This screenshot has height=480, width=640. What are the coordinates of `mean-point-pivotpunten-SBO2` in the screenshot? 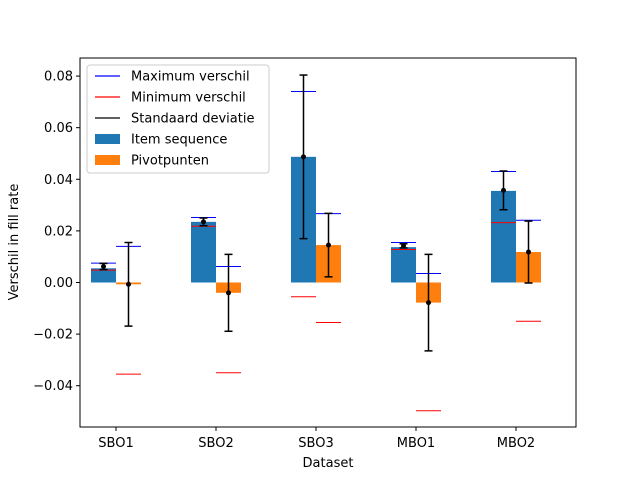 It's located at (228, 293).